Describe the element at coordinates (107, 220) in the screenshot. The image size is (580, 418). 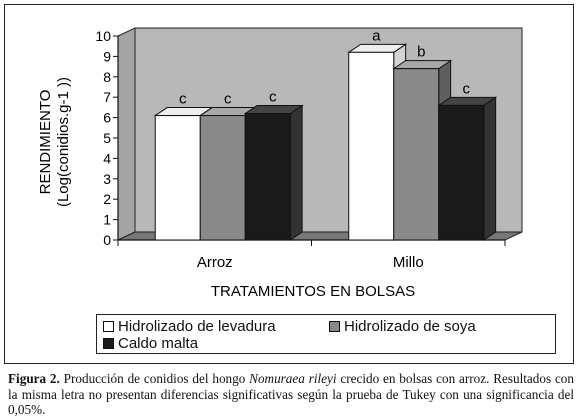
I see `y-tick-label-1: 1` at that location.